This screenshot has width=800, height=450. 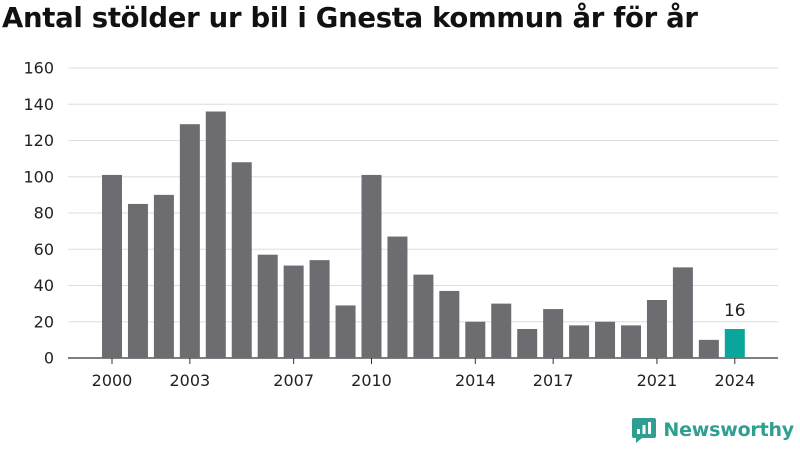 What do you see at coordinates (734, 343) in the screenshot?
I see `bar-2024` at bounding box center [734, 343].